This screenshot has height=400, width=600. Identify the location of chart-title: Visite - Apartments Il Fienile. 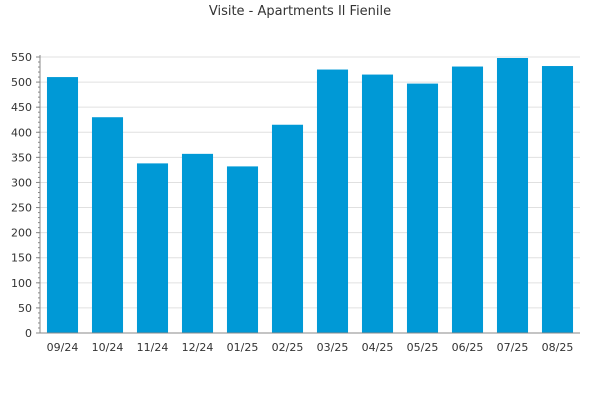
(300, 11).